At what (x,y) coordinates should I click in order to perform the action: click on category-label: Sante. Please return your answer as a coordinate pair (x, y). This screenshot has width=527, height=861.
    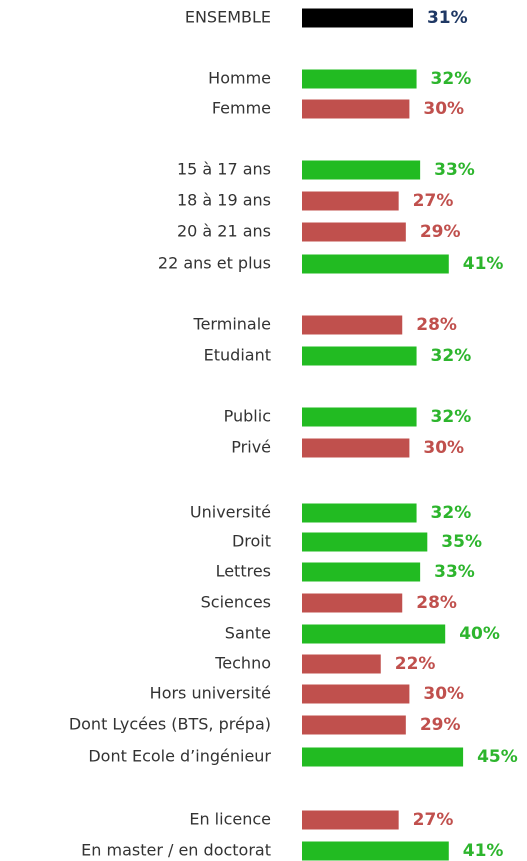
    Looking at the image, I should click on (248, 633).